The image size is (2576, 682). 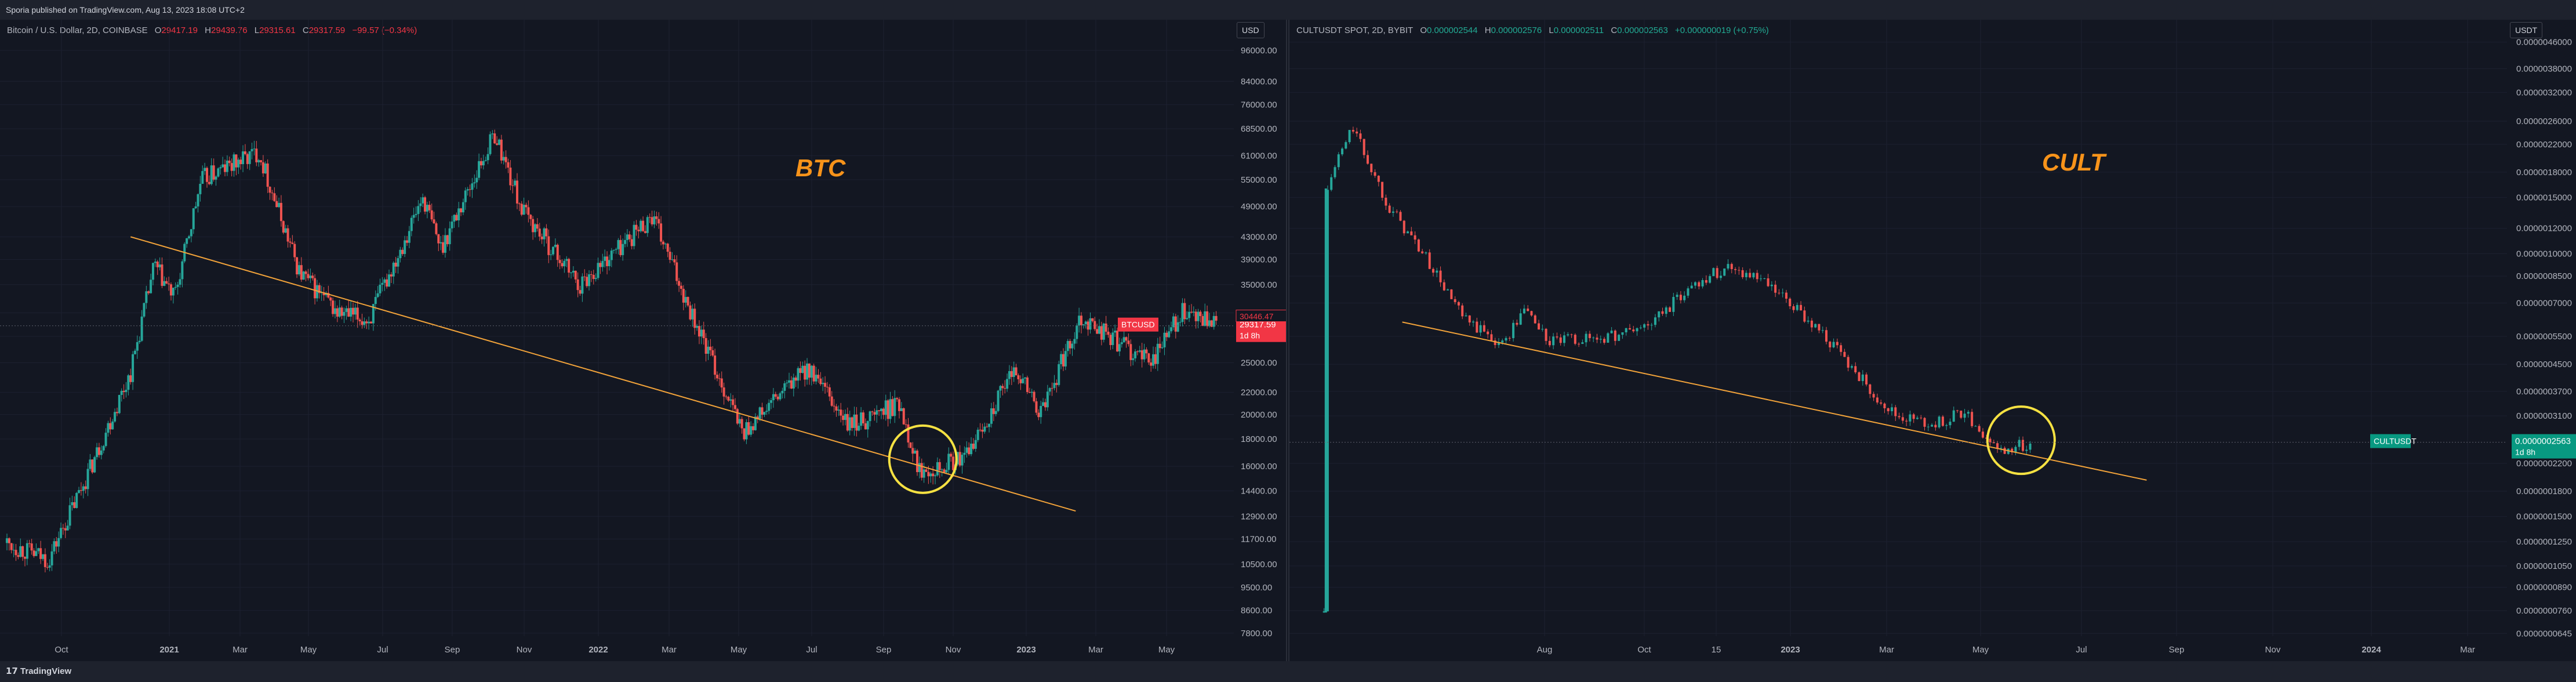 I want to click on btc-y-tick-label: 39000.00, so click(x=1259, y=260).